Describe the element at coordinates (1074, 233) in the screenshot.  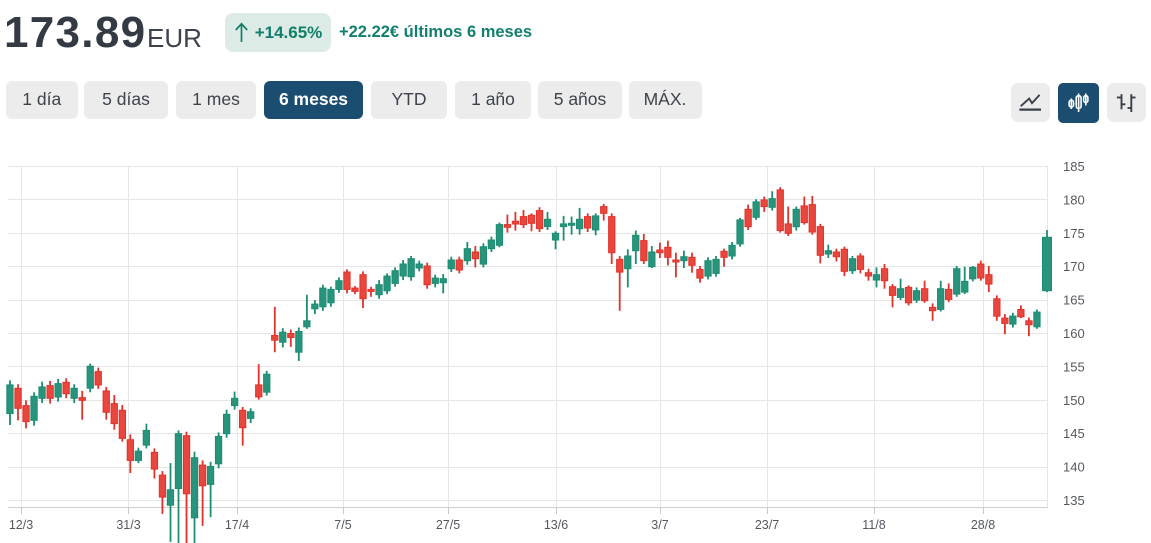
I see `svg-text: 175` at that location.